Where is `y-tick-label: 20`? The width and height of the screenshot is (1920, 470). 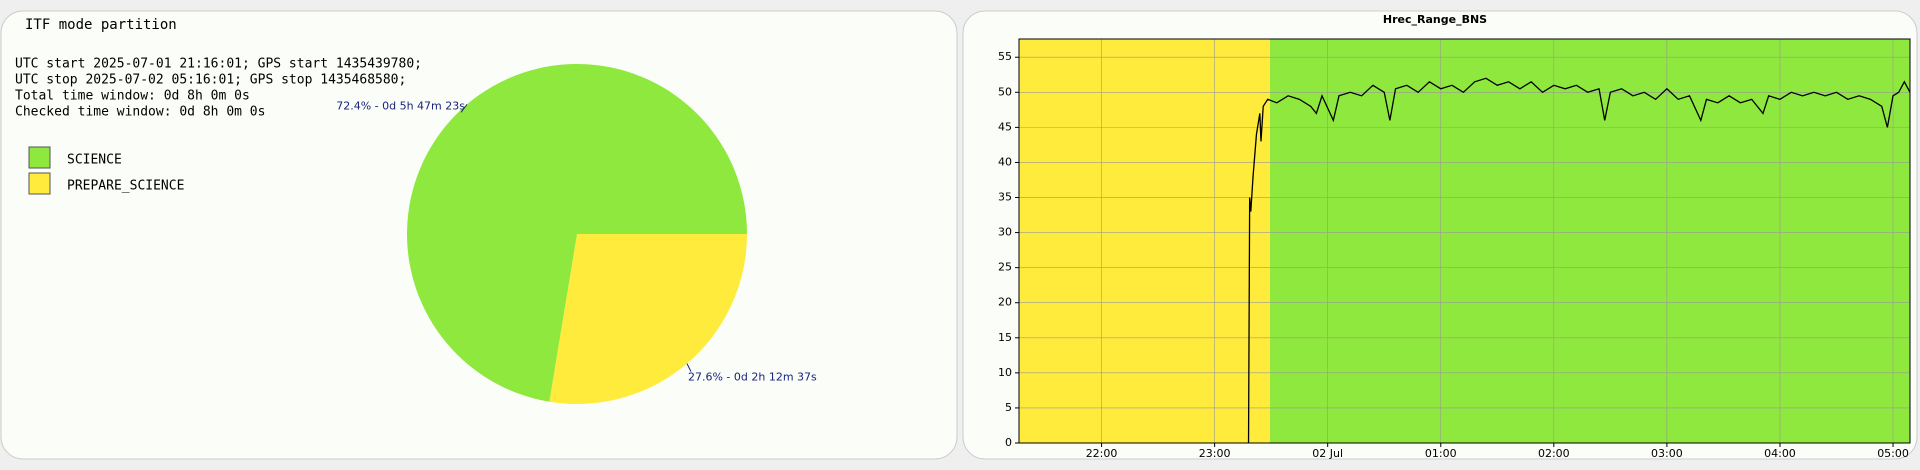
y-tick-label: 20 is located at coordinates (1005, 302).